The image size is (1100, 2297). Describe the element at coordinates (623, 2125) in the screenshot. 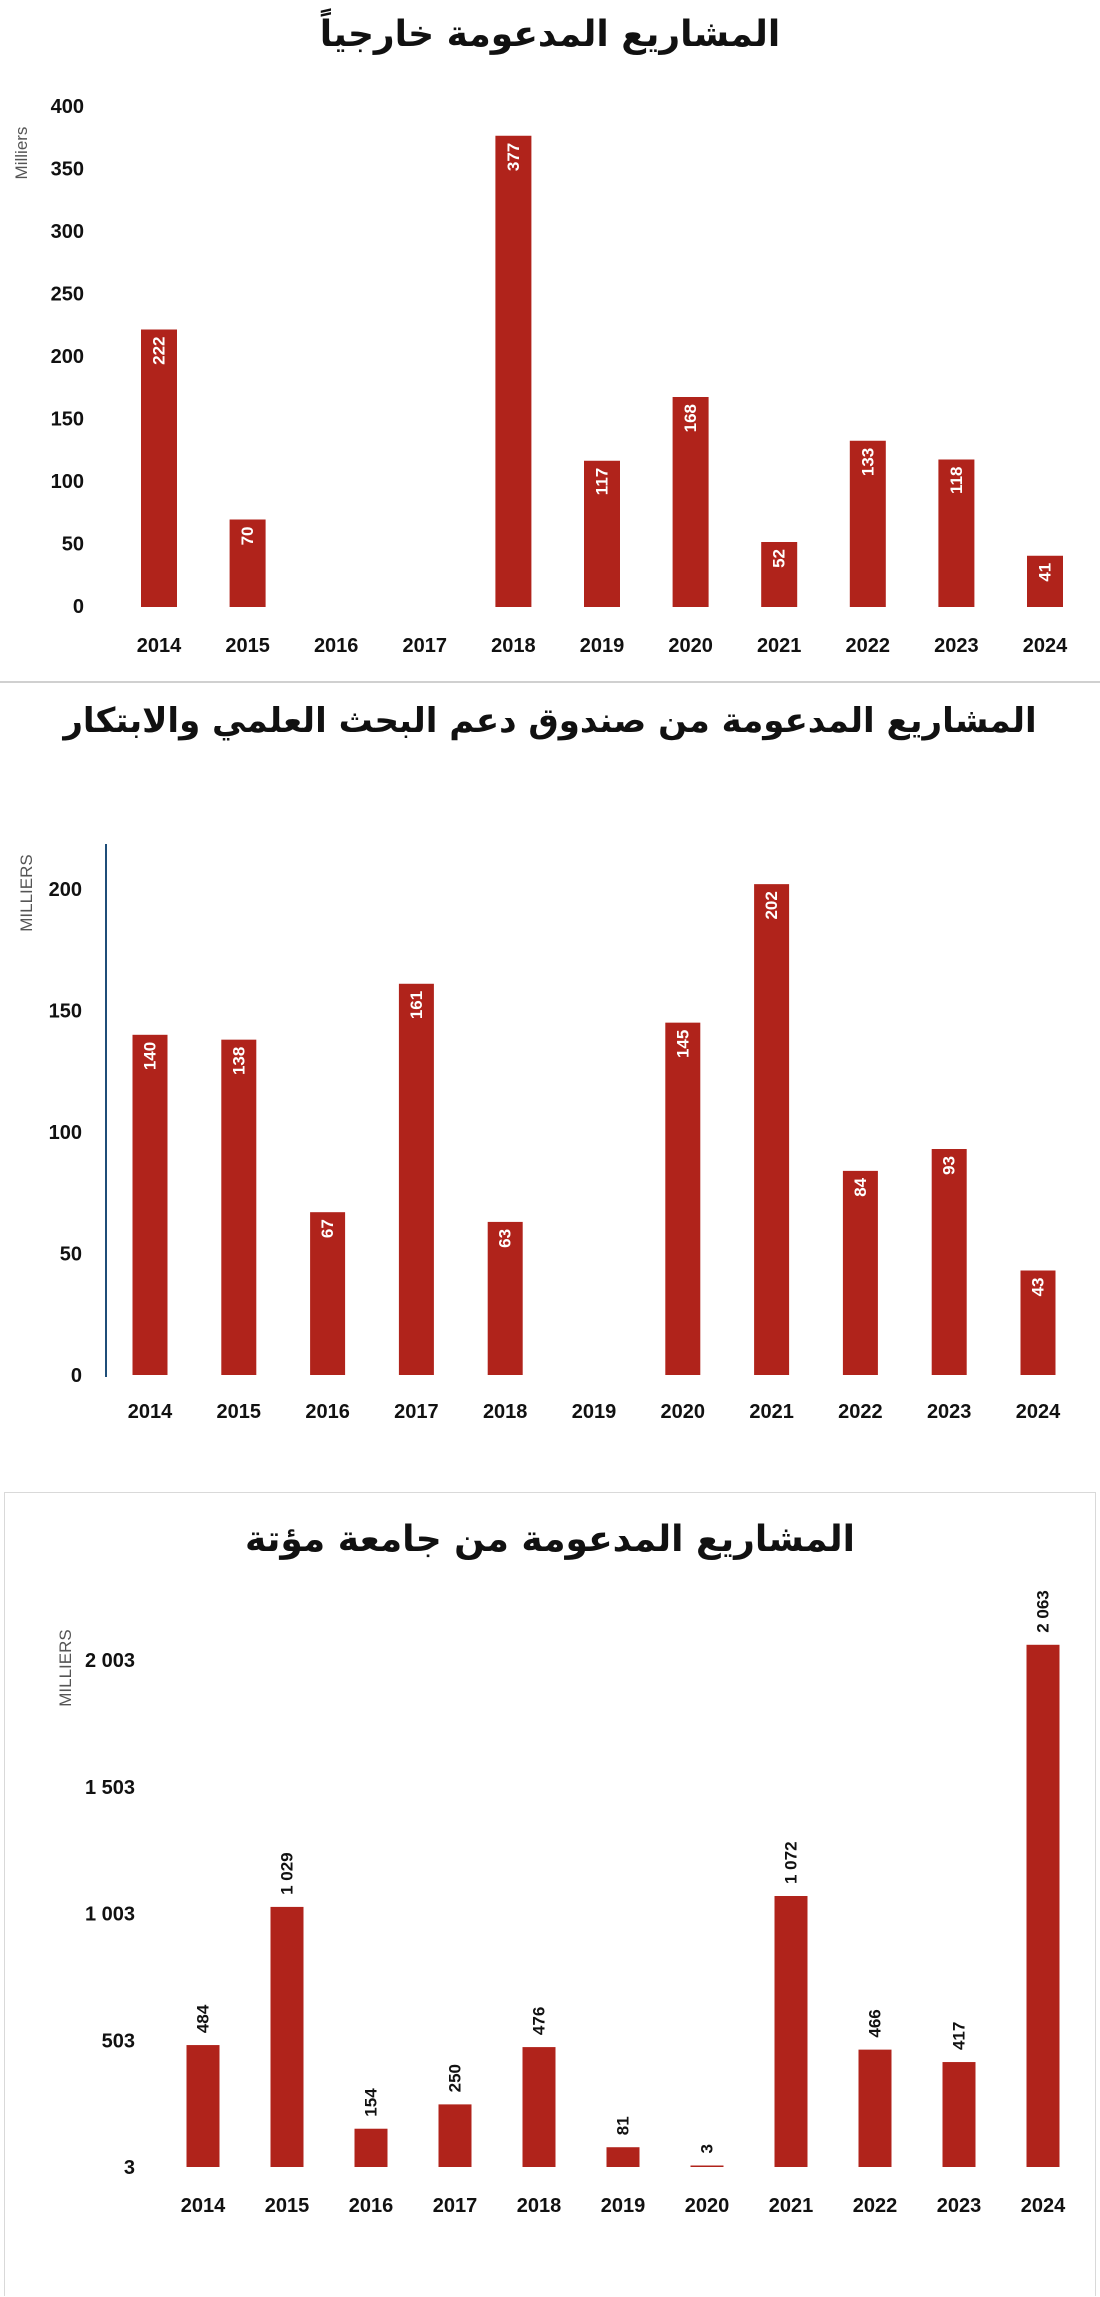

I see `data-label-2019: 81` at that location.